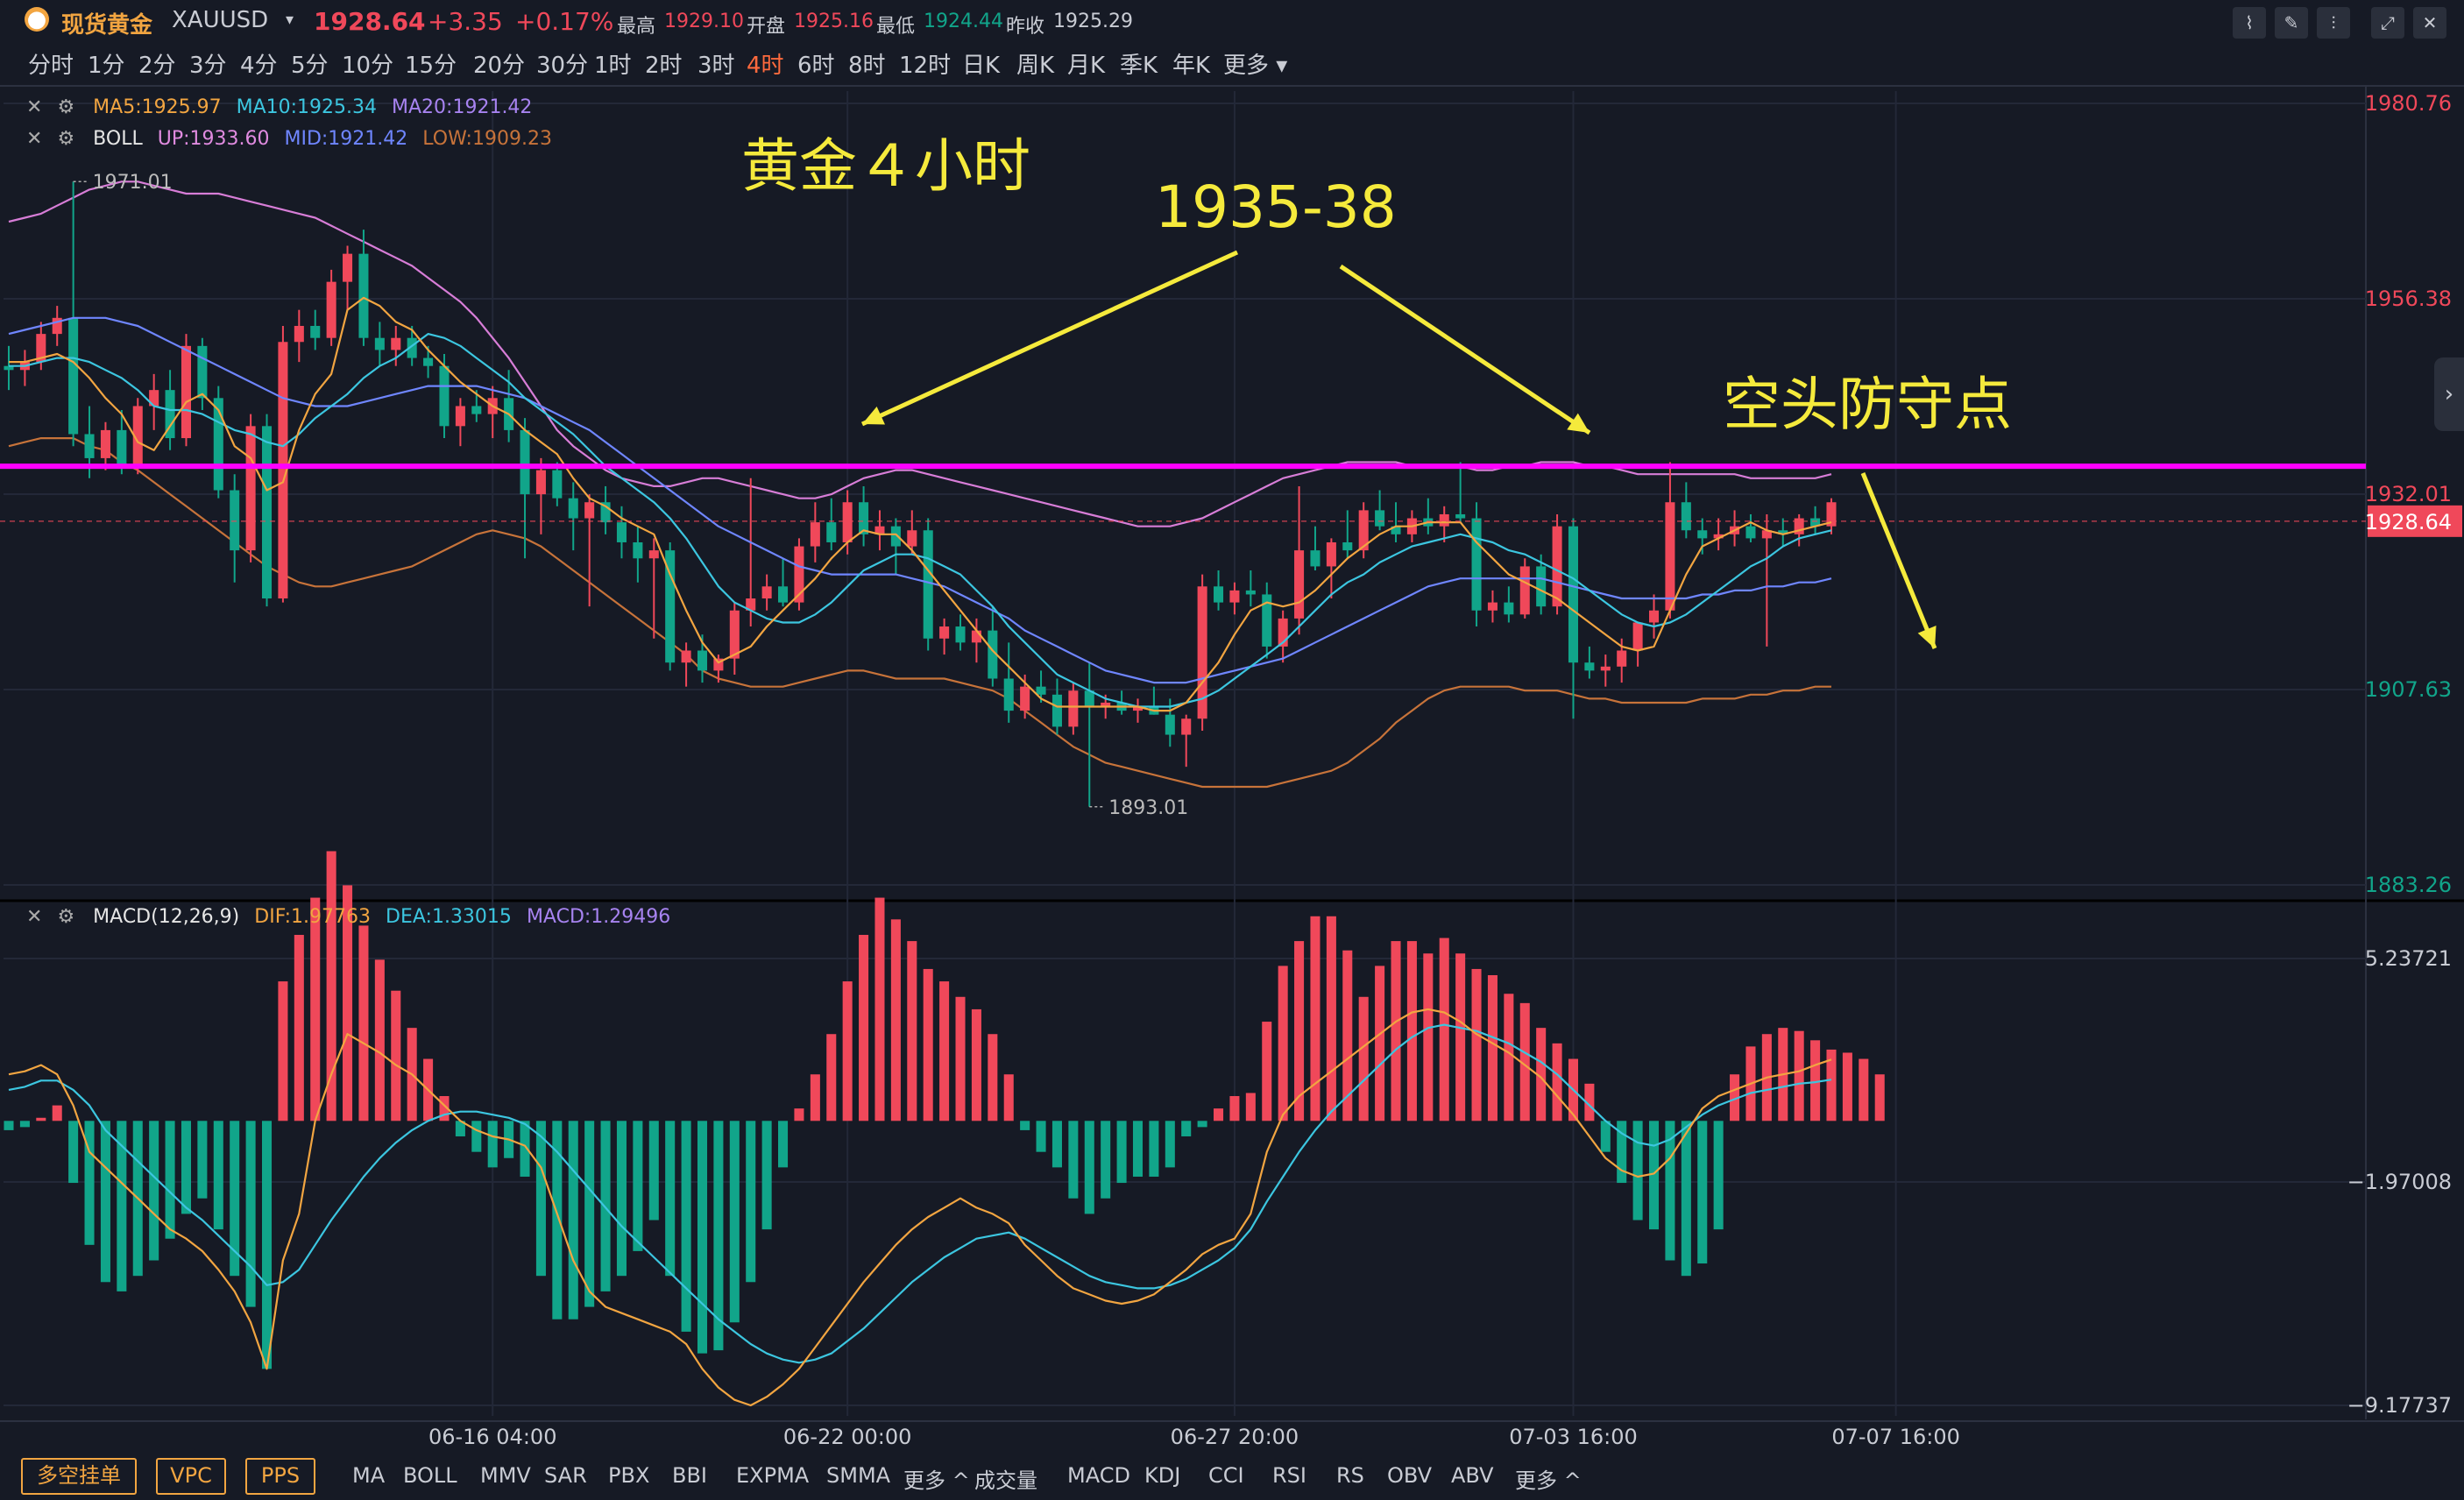 The width and height of the screenshot is (2464, 1500). Describe the element at coordinates (107, 25) in the screenshot. I see `symbol-name: 现货黄金` at that location.